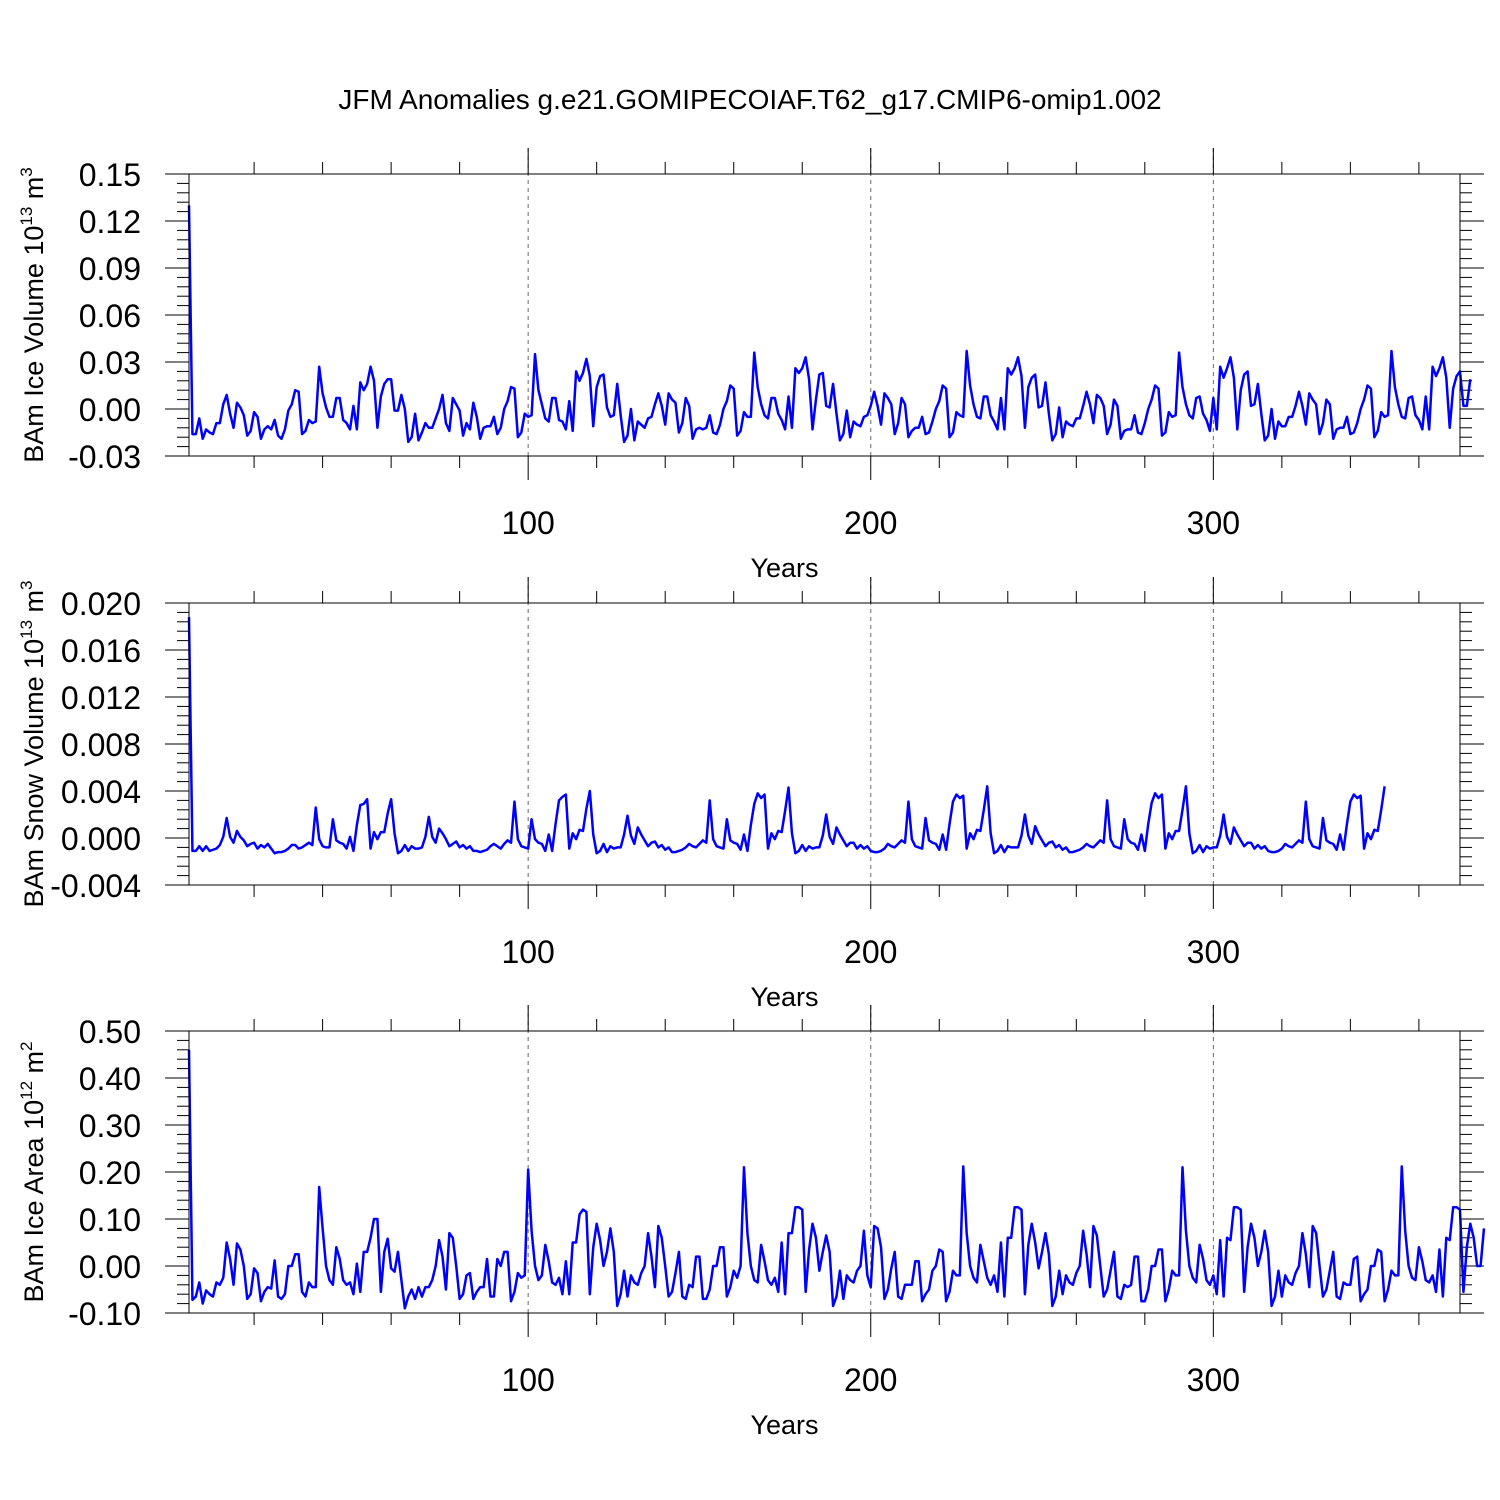  I want to click on y-tick-label: 0.020, so click(101, 604).